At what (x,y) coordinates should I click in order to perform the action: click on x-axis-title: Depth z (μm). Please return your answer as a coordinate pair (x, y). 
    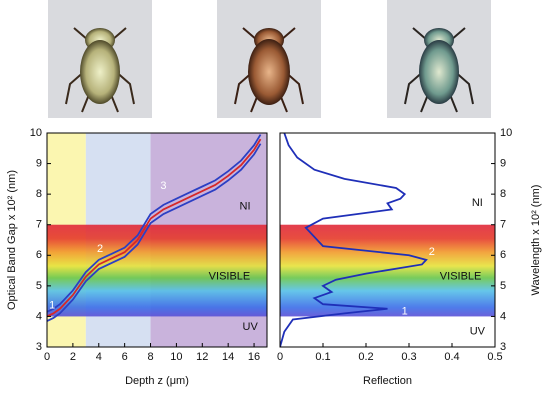
    Looking at the image, I should click on (157, 381).